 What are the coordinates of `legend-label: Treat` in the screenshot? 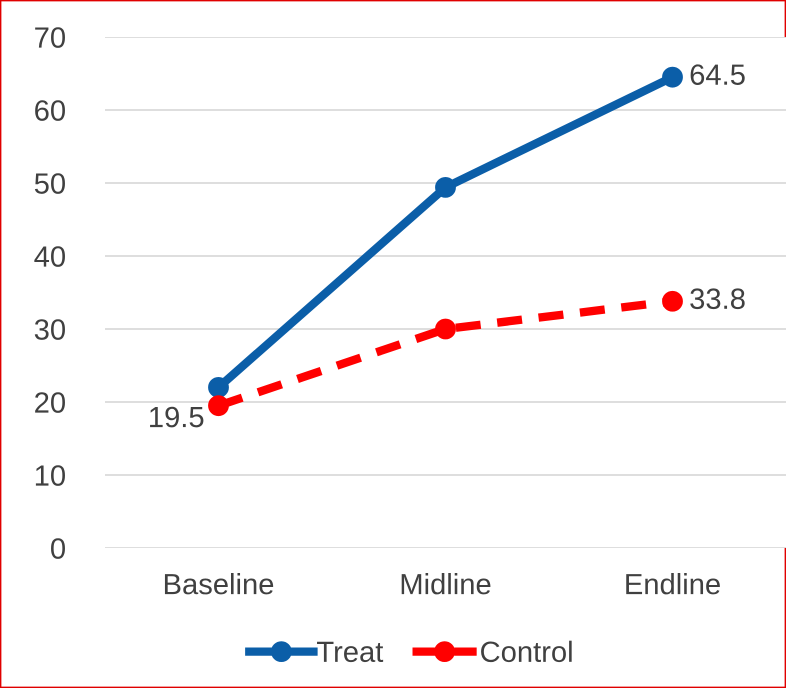 It's located at (350, 652).